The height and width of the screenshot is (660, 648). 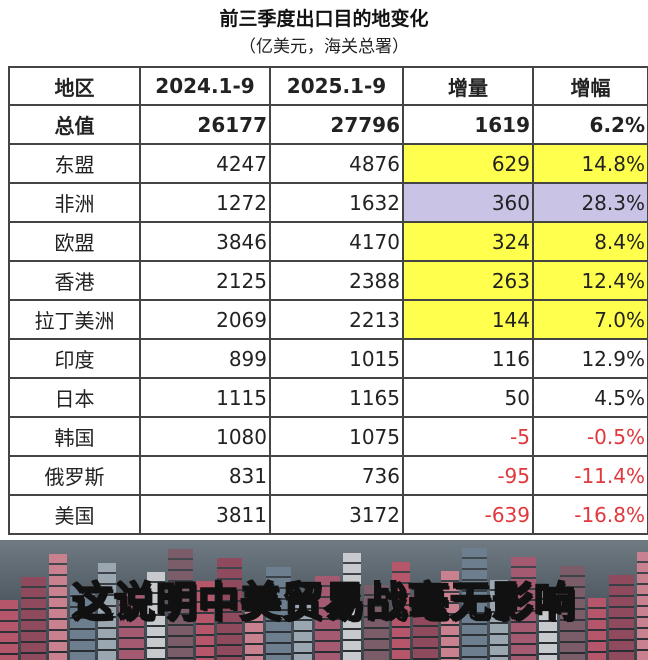 I want to click on row-2024: 3846, so click(x=205, y=241).